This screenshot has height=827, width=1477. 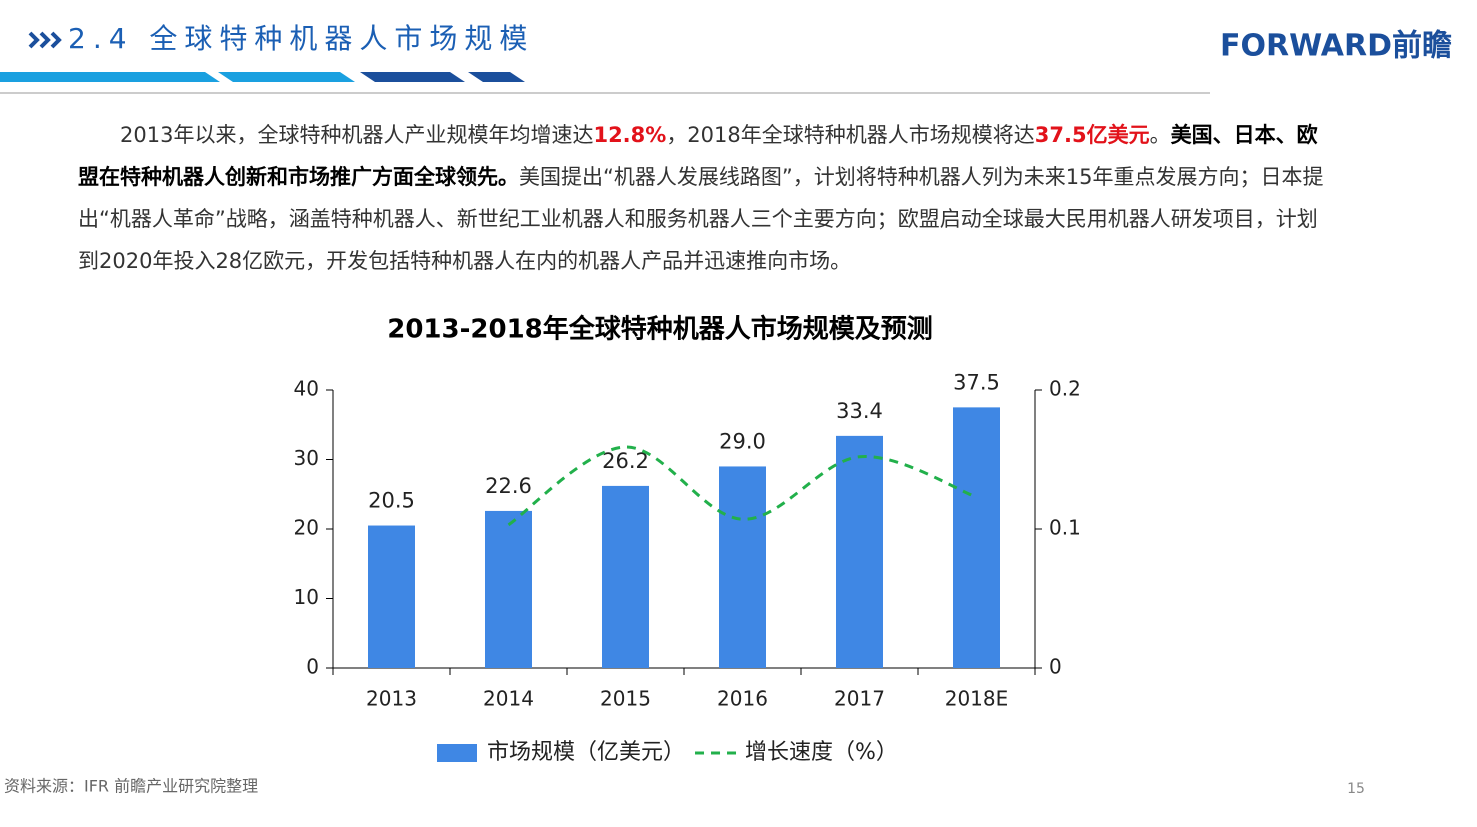 I want to click on x-tick-label: 2018E, so click(x=977, y=699).